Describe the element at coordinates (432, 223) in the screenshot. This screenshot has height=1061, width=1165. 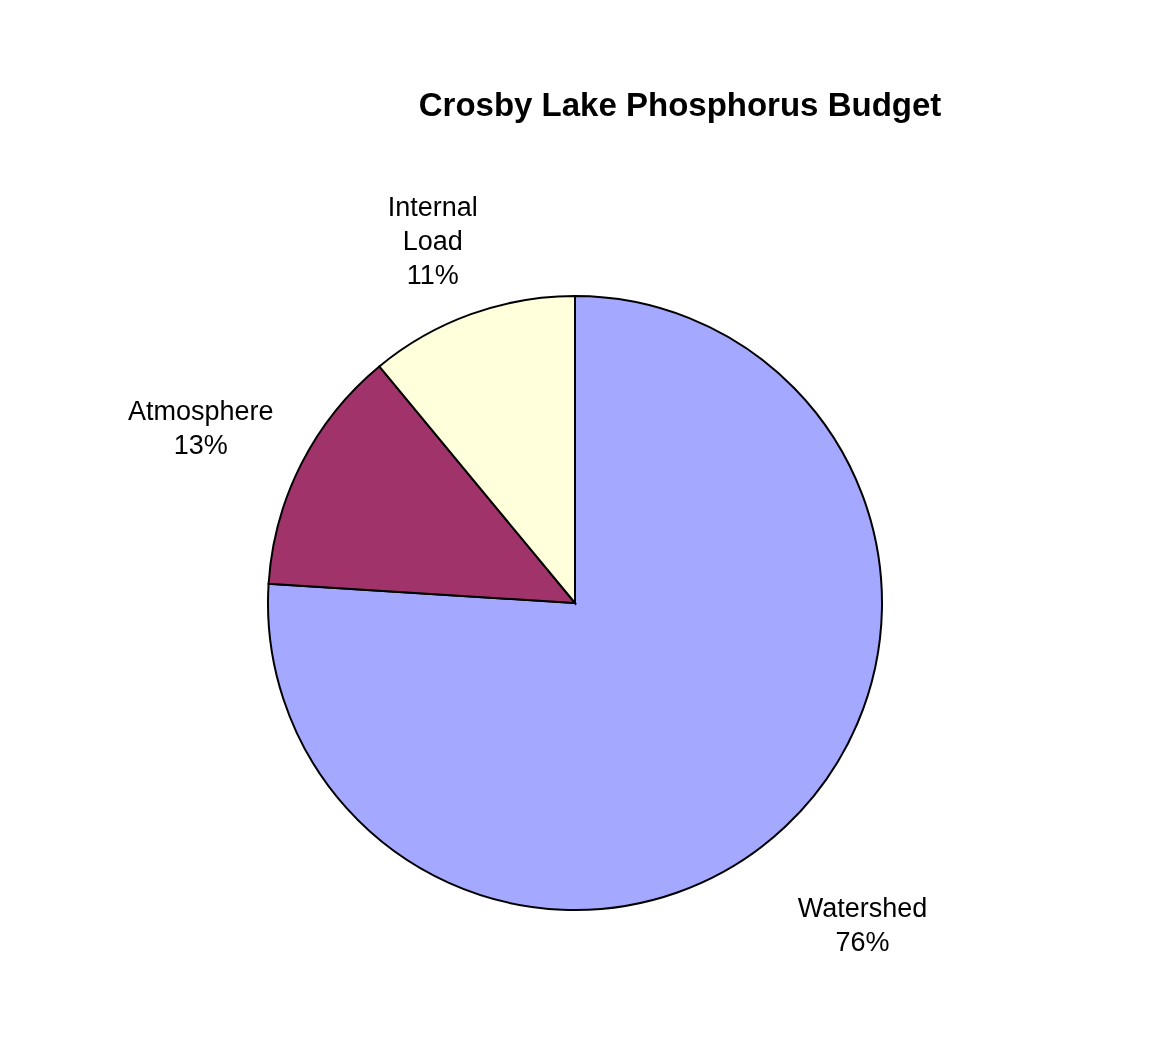
I see `slice-label: Internal Load` at that location.